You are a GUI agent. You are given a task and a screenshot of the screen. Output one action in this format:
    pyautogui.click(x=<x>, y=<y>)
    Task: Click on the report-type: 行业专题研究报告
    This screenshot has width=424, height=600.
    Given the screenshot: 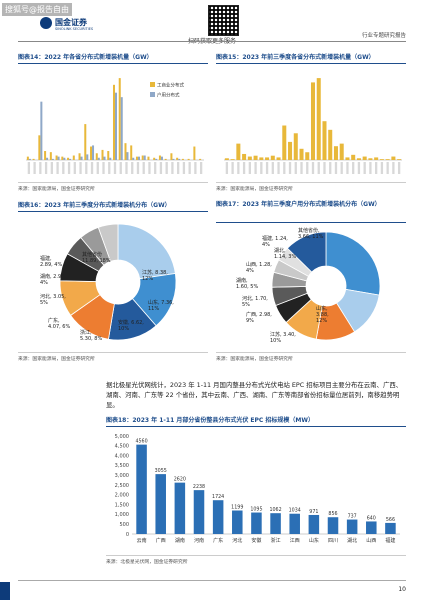 What is the action you would take?
    pyautogui.click(x=383, y=36)
    